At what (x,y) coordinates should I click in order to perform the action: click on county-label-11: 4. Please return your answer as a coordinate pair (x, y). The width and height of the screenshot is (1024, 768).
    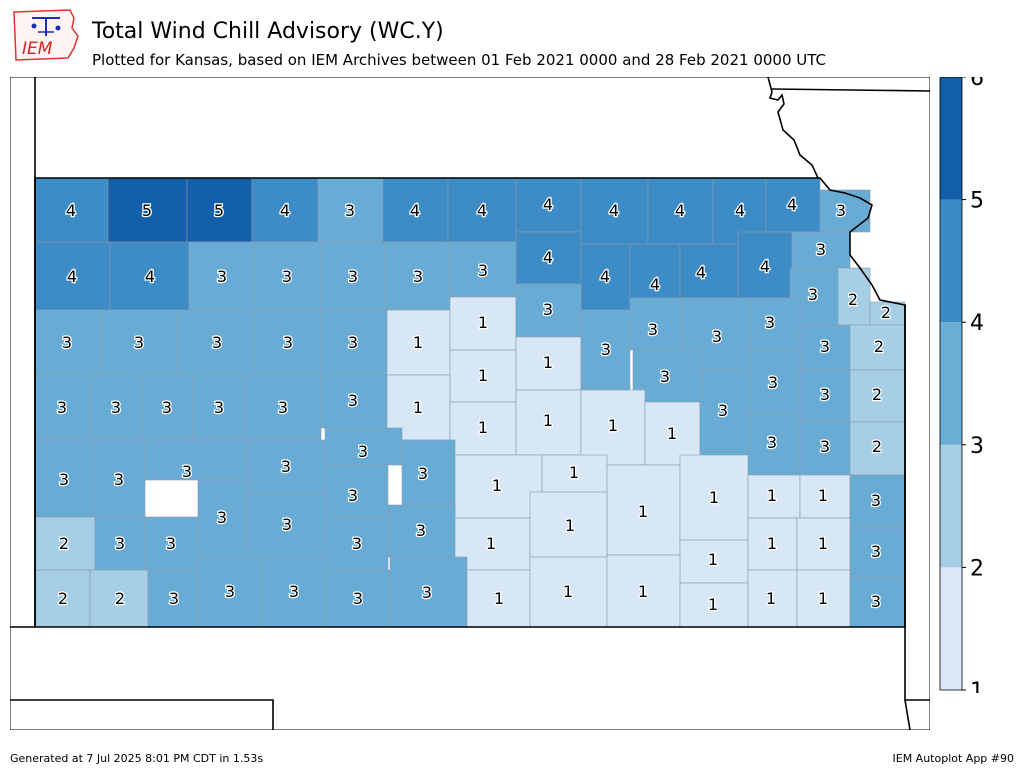
    Looking at the image, I should click on (792, 204).